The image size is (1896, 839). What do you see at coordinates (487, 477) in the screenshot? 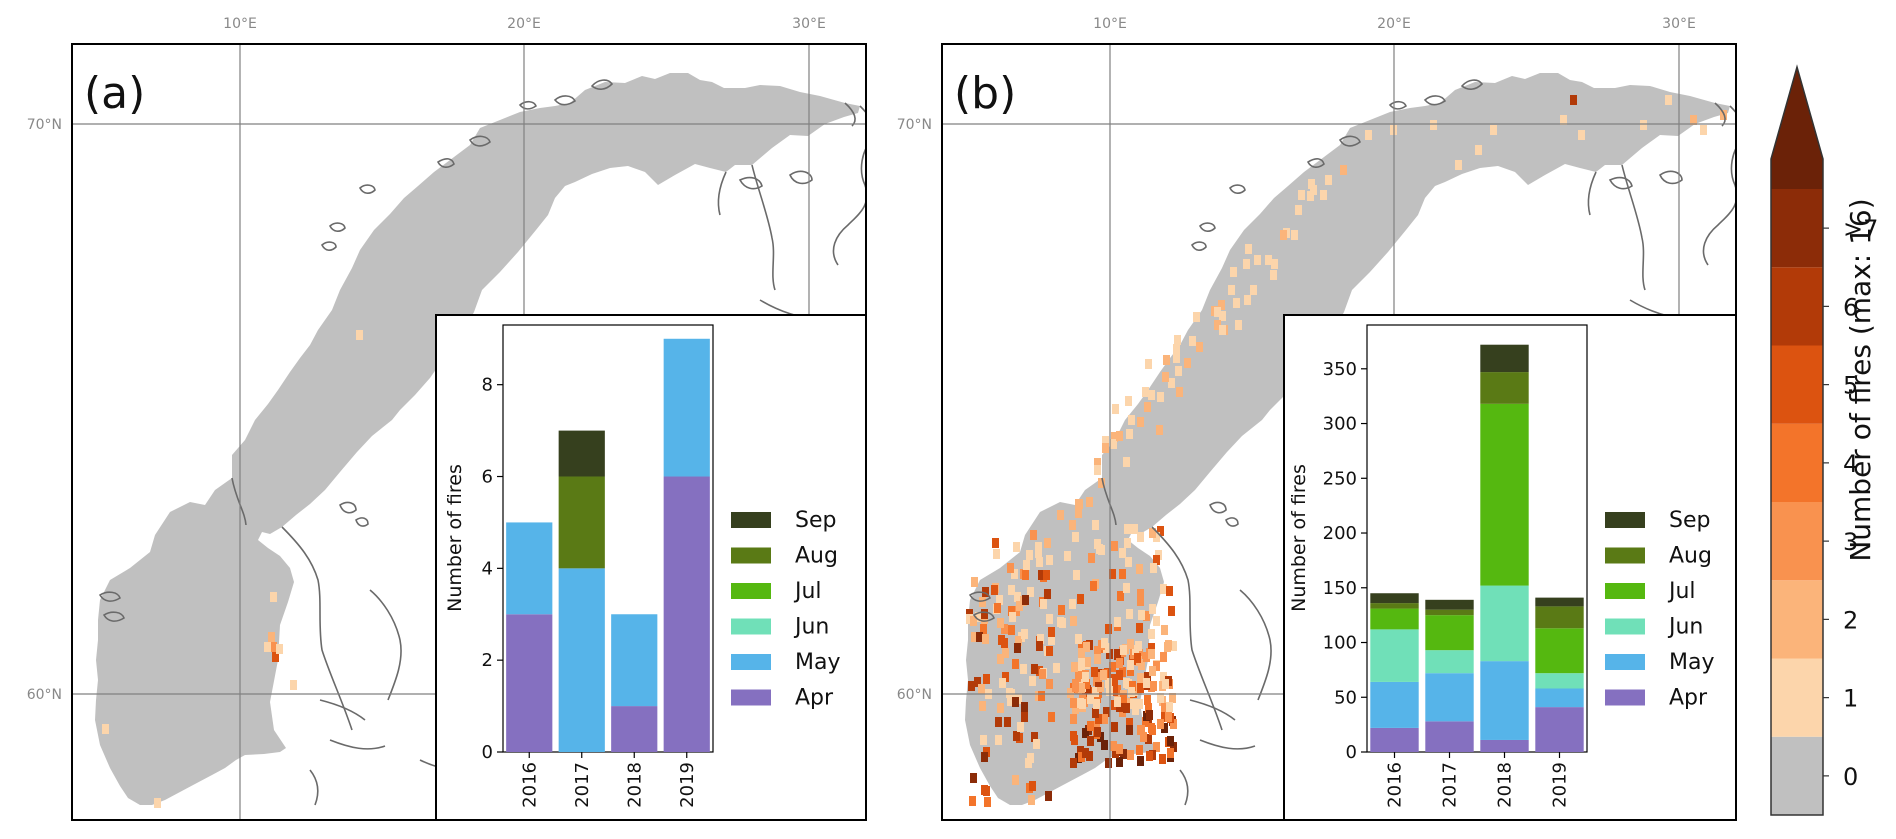
I see `y-tick-label: 6` at bounding box center [487, 477].